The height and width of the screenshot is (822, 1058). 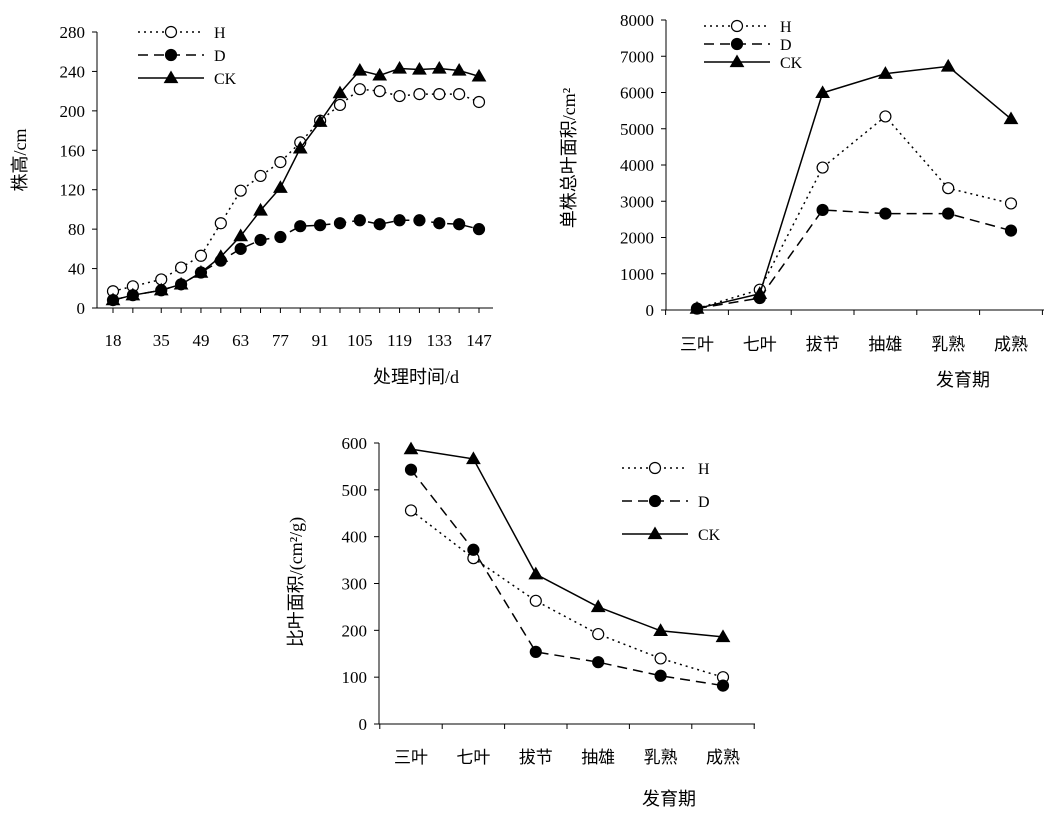 What do you see at coordinates (73, 150) in the screenshot?
I see `y-tick-label: 160` at bounding box center [73, 150].